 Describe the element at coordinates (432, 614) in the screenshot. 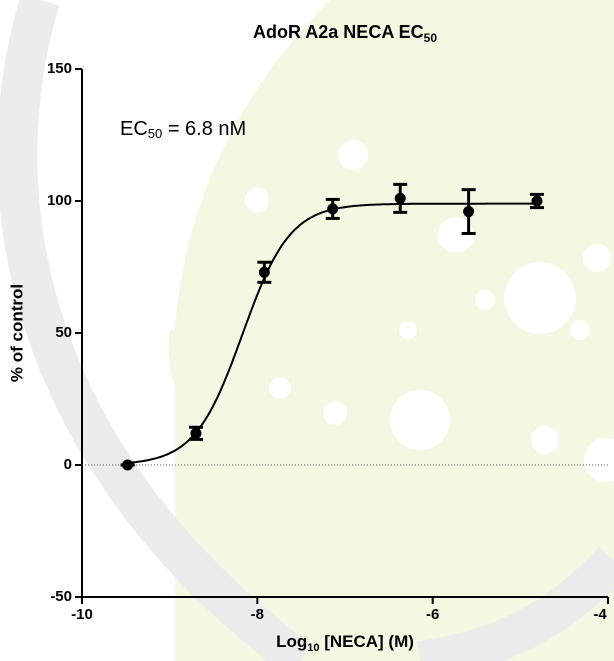

I see `x-tick-label: -6` at that location.